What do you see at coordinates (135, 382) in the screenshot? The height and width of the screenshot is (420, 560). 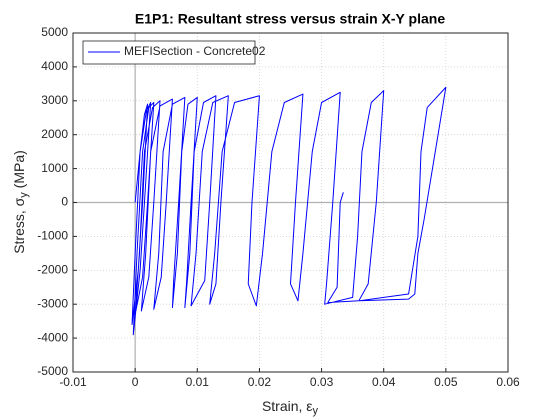 I see `x-tick-label: 0` at bounding box center [135, 382].